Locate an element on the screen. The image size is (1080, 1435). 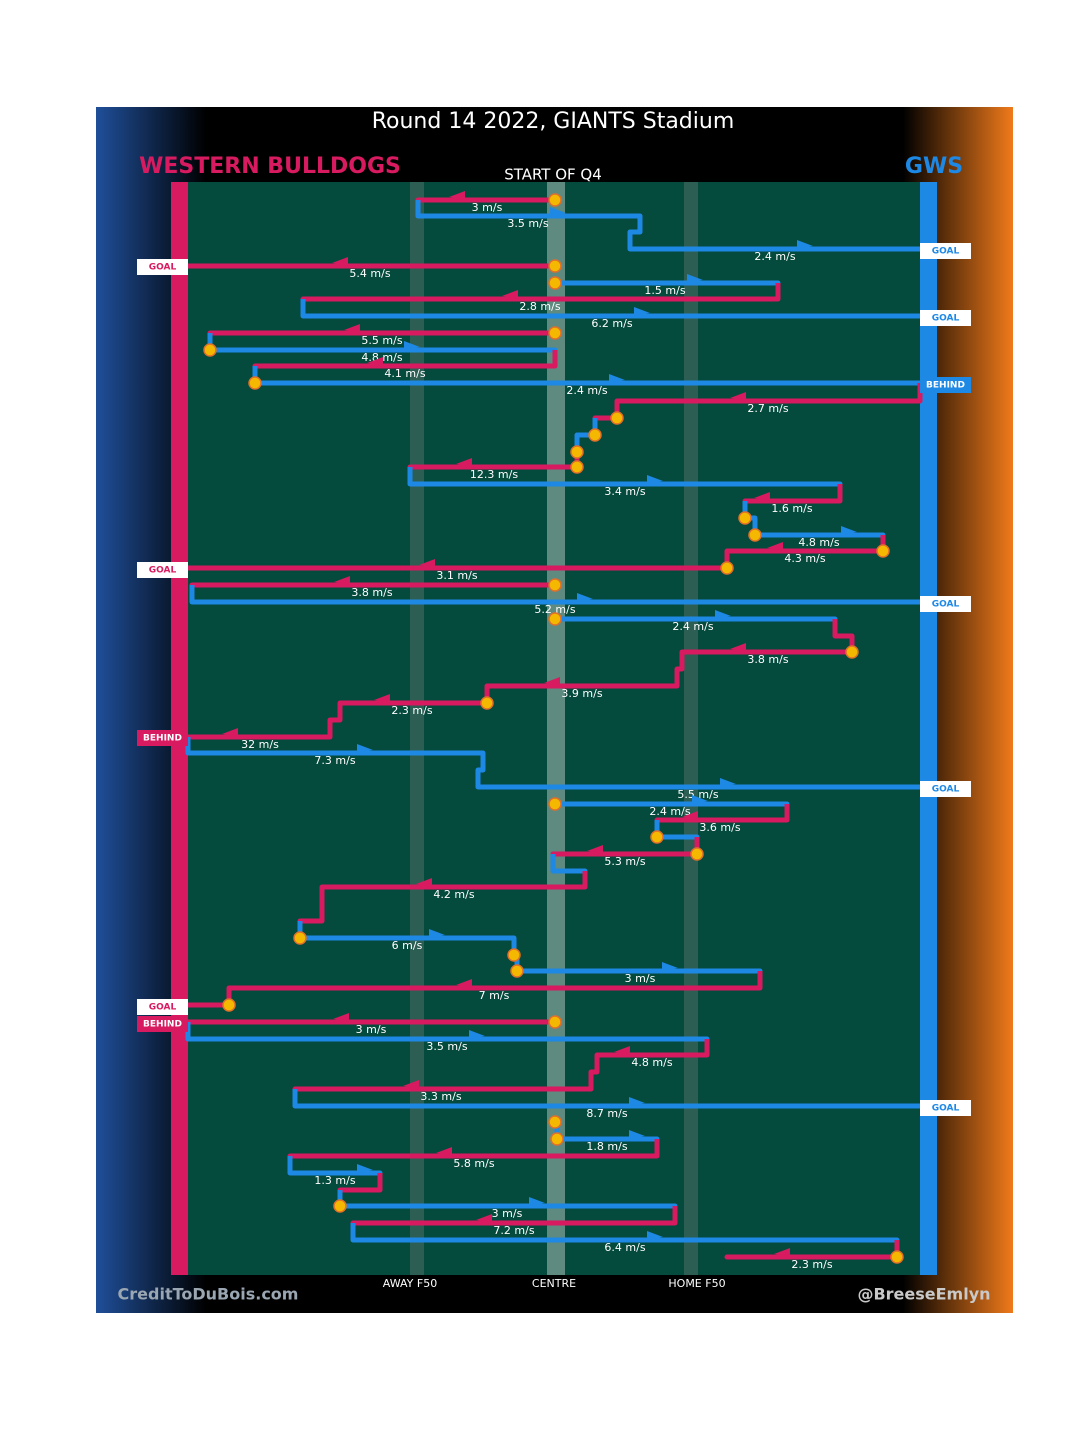
speed-label: 1.6 m/s is located at coordinates (791, 508).